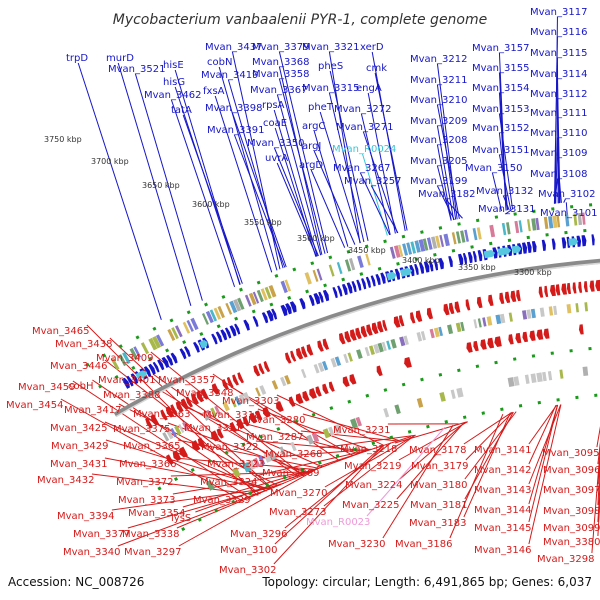 The image size is (600, 600). What do you see at coordinates (34, 405) in the screenshot?
I see `reverse-gene-mvan-3454: Mvan_3454` at bounding box center [34, 405].